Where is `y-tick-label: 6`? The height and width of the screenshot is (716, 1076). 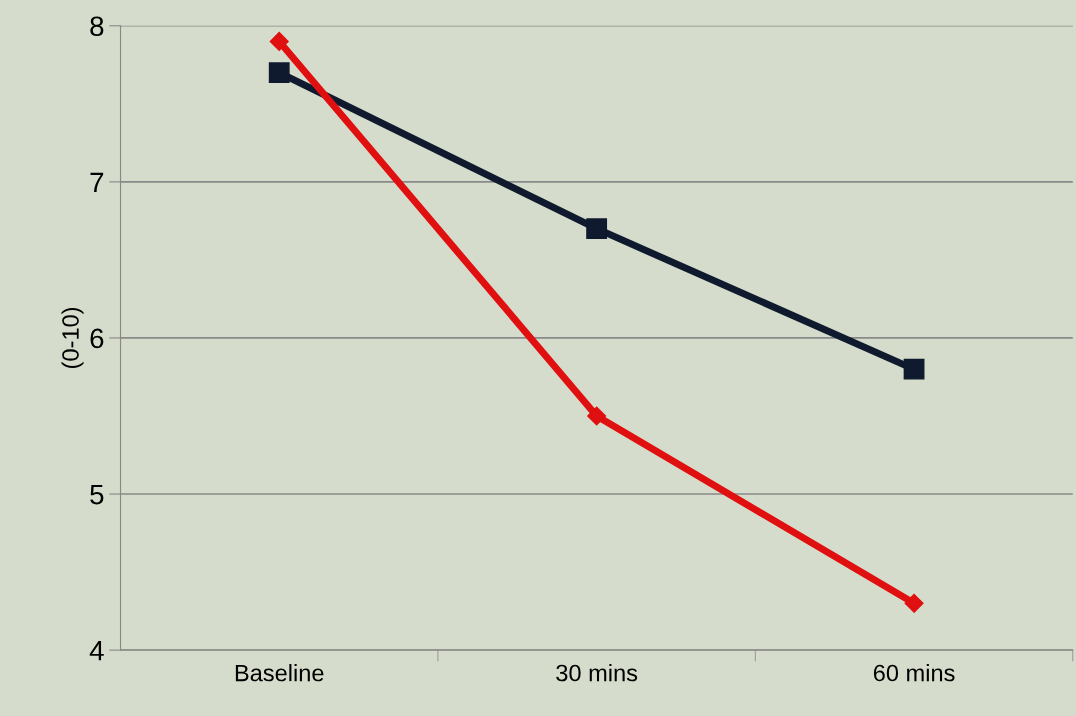
y-tick-label: 6 is located at coordinates (97, 338).